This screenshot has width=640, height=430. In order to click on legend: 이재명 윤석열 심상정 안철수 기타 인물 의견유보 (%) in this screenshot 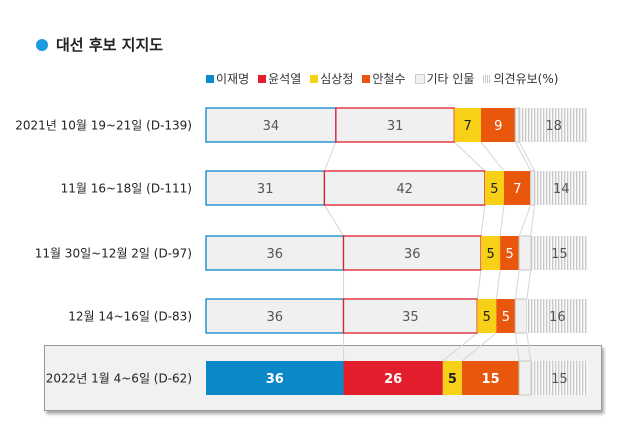, I will do `click(382, 78)`.